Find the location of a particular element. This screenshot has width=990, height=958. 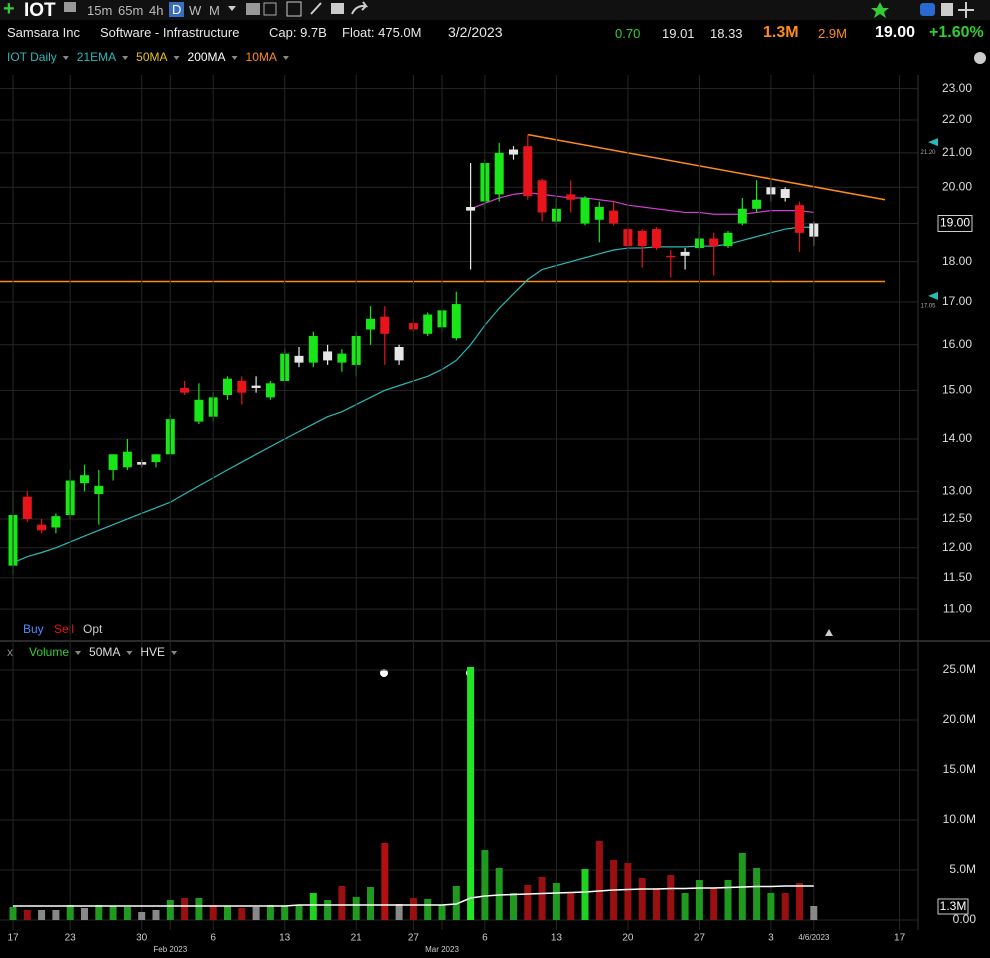

small-marker-label: 21.20 is located at coordinates (928, 153).